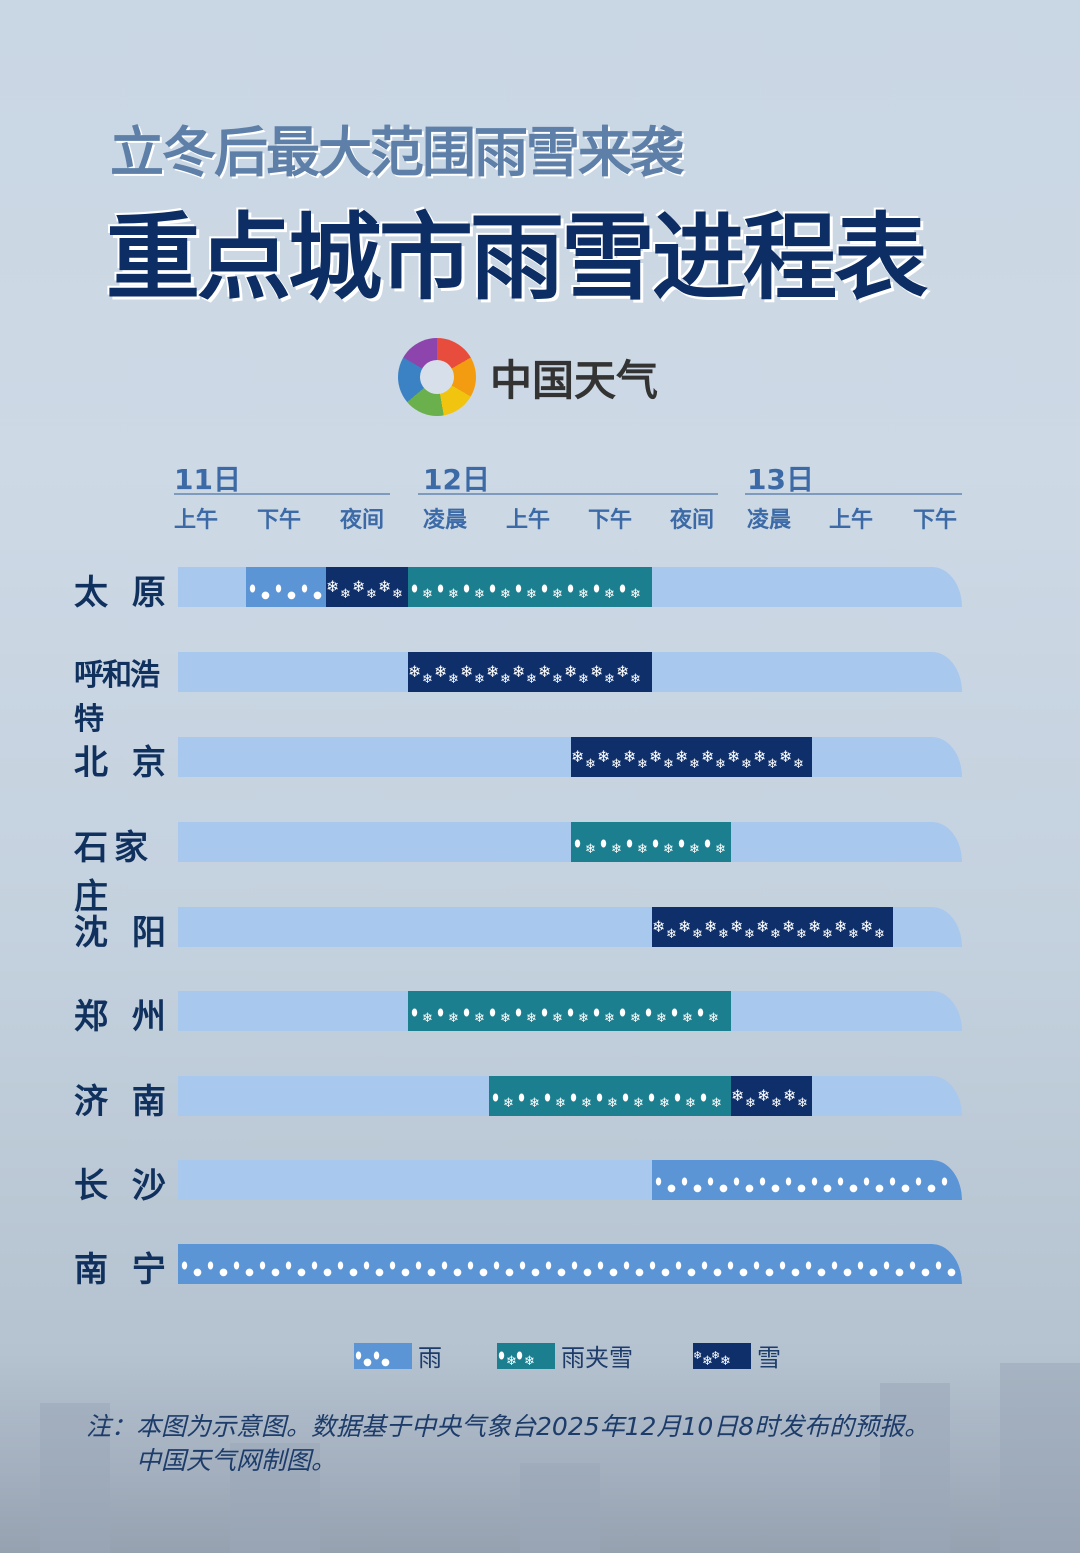 This screenshot has width=1080, height=1553. Describe the element at coordinates (935, 520) in the screenshot. I see `slot-label: 下午` at that location.